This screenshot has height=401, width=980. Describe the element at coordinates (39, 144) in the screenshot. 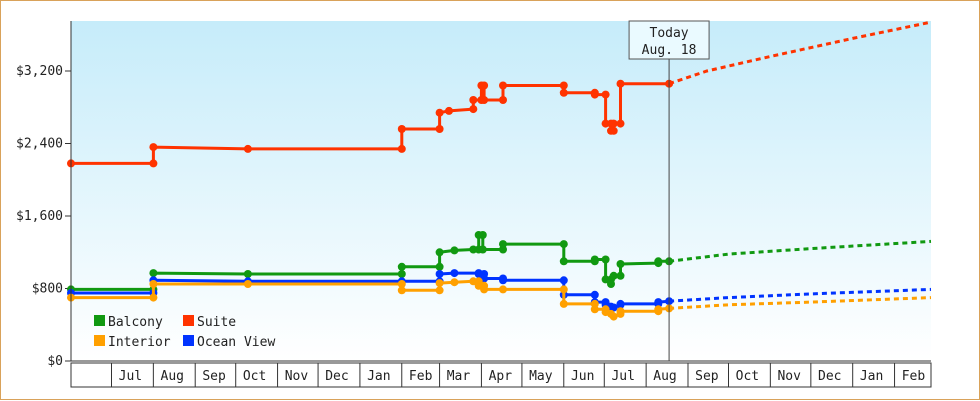

I see `y-tick-label: $2,400` at that location.